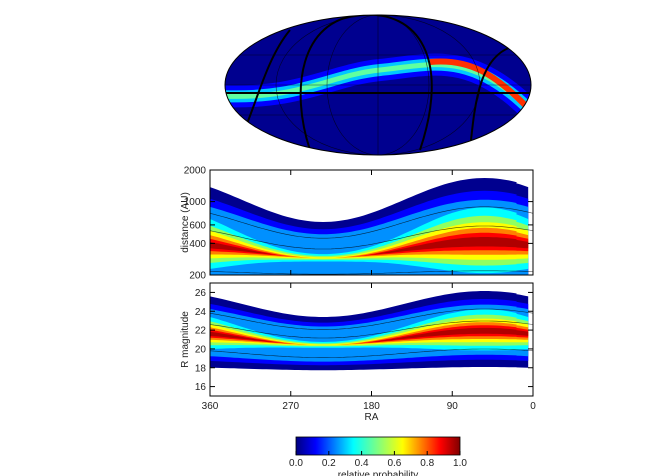  Describe the element at coordinates (210, 406) in the screenshot. I see `x-tick-label: 360` at that location.